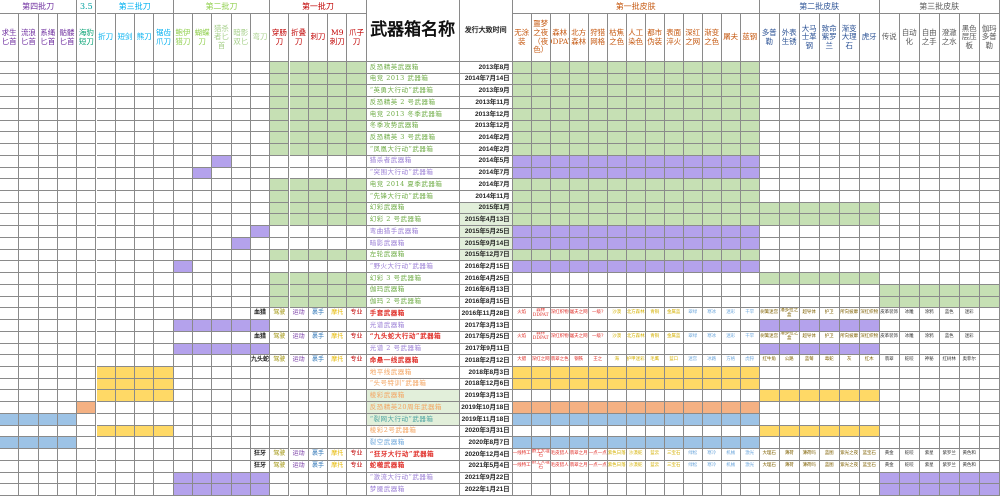 This screenshot has height=496, width=1000. Describe the element at coordinates (750, 466) in the screenshot. I see `skin-name: 激光` at that location.